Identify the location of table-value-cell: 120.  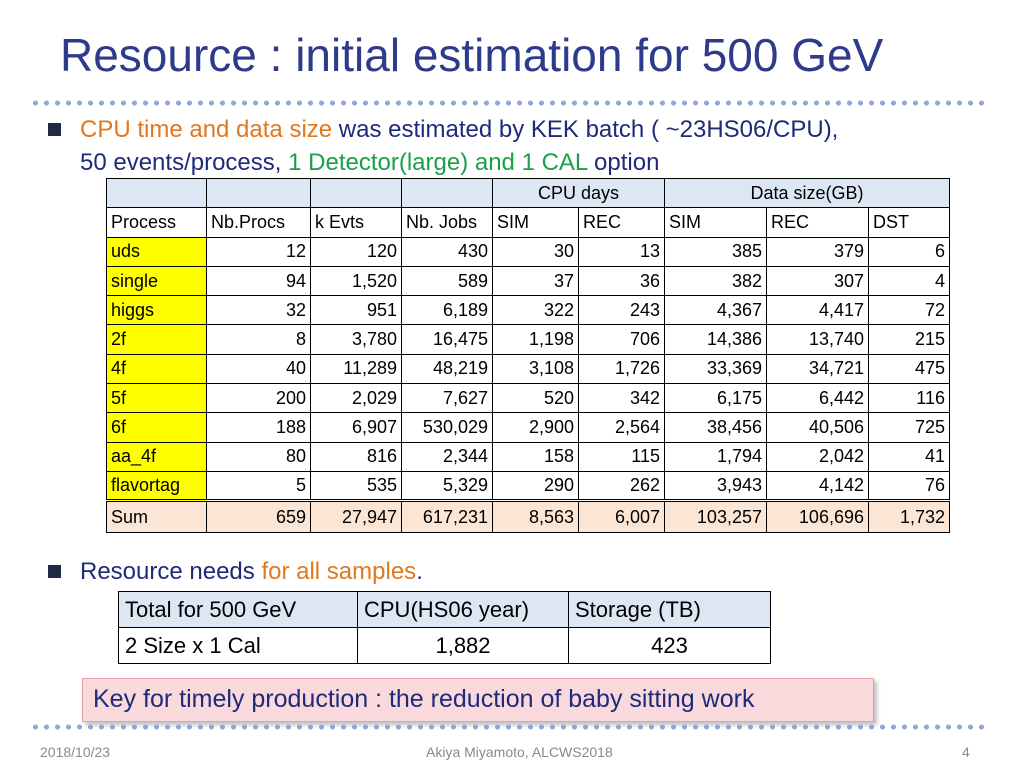
(356, 251).